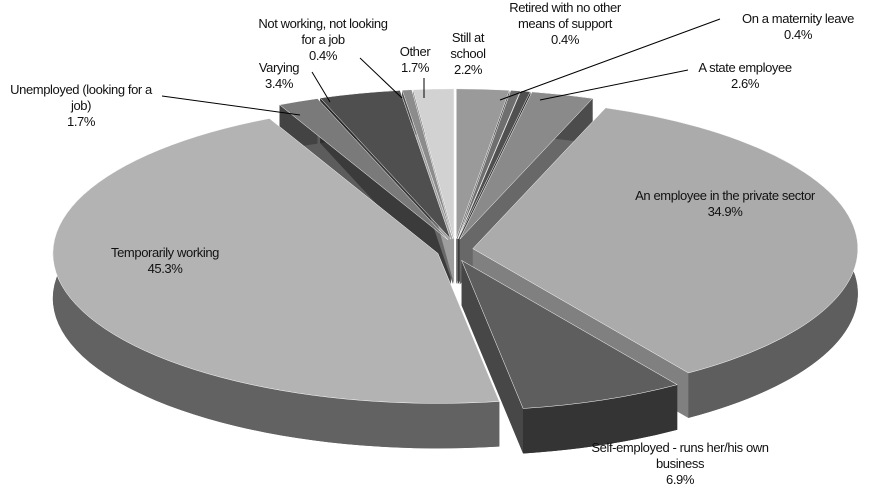 The width and height of the screenshot is (872, 499). I want to click on slice-label: Unemployed (looking for a job) 1.7%, so click(81, 106).